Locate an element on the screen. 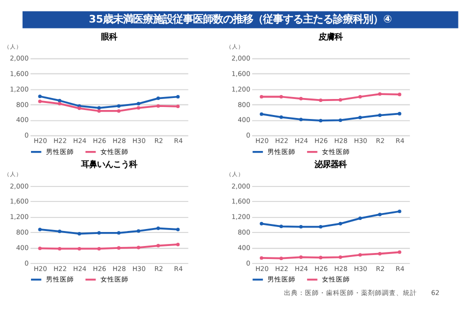 This screenshot has height=320, width=462. chart-title: 耳鼻いんこう科 is located at coordinates (108, 164).